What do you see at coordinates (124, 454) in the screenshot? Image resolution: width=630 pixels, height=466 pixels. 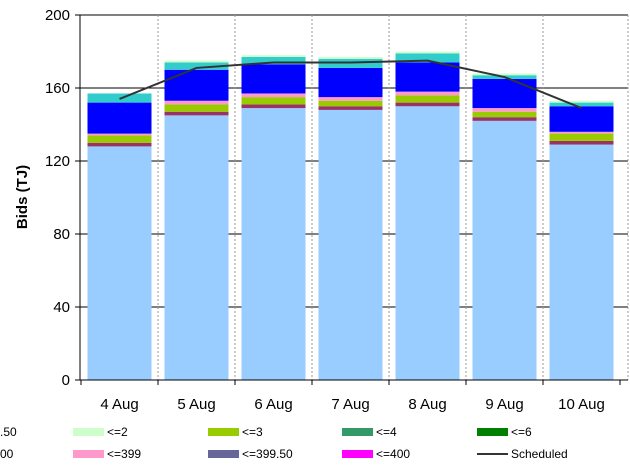 I see `legend-label: <=399` at bounding box center [124, 454].